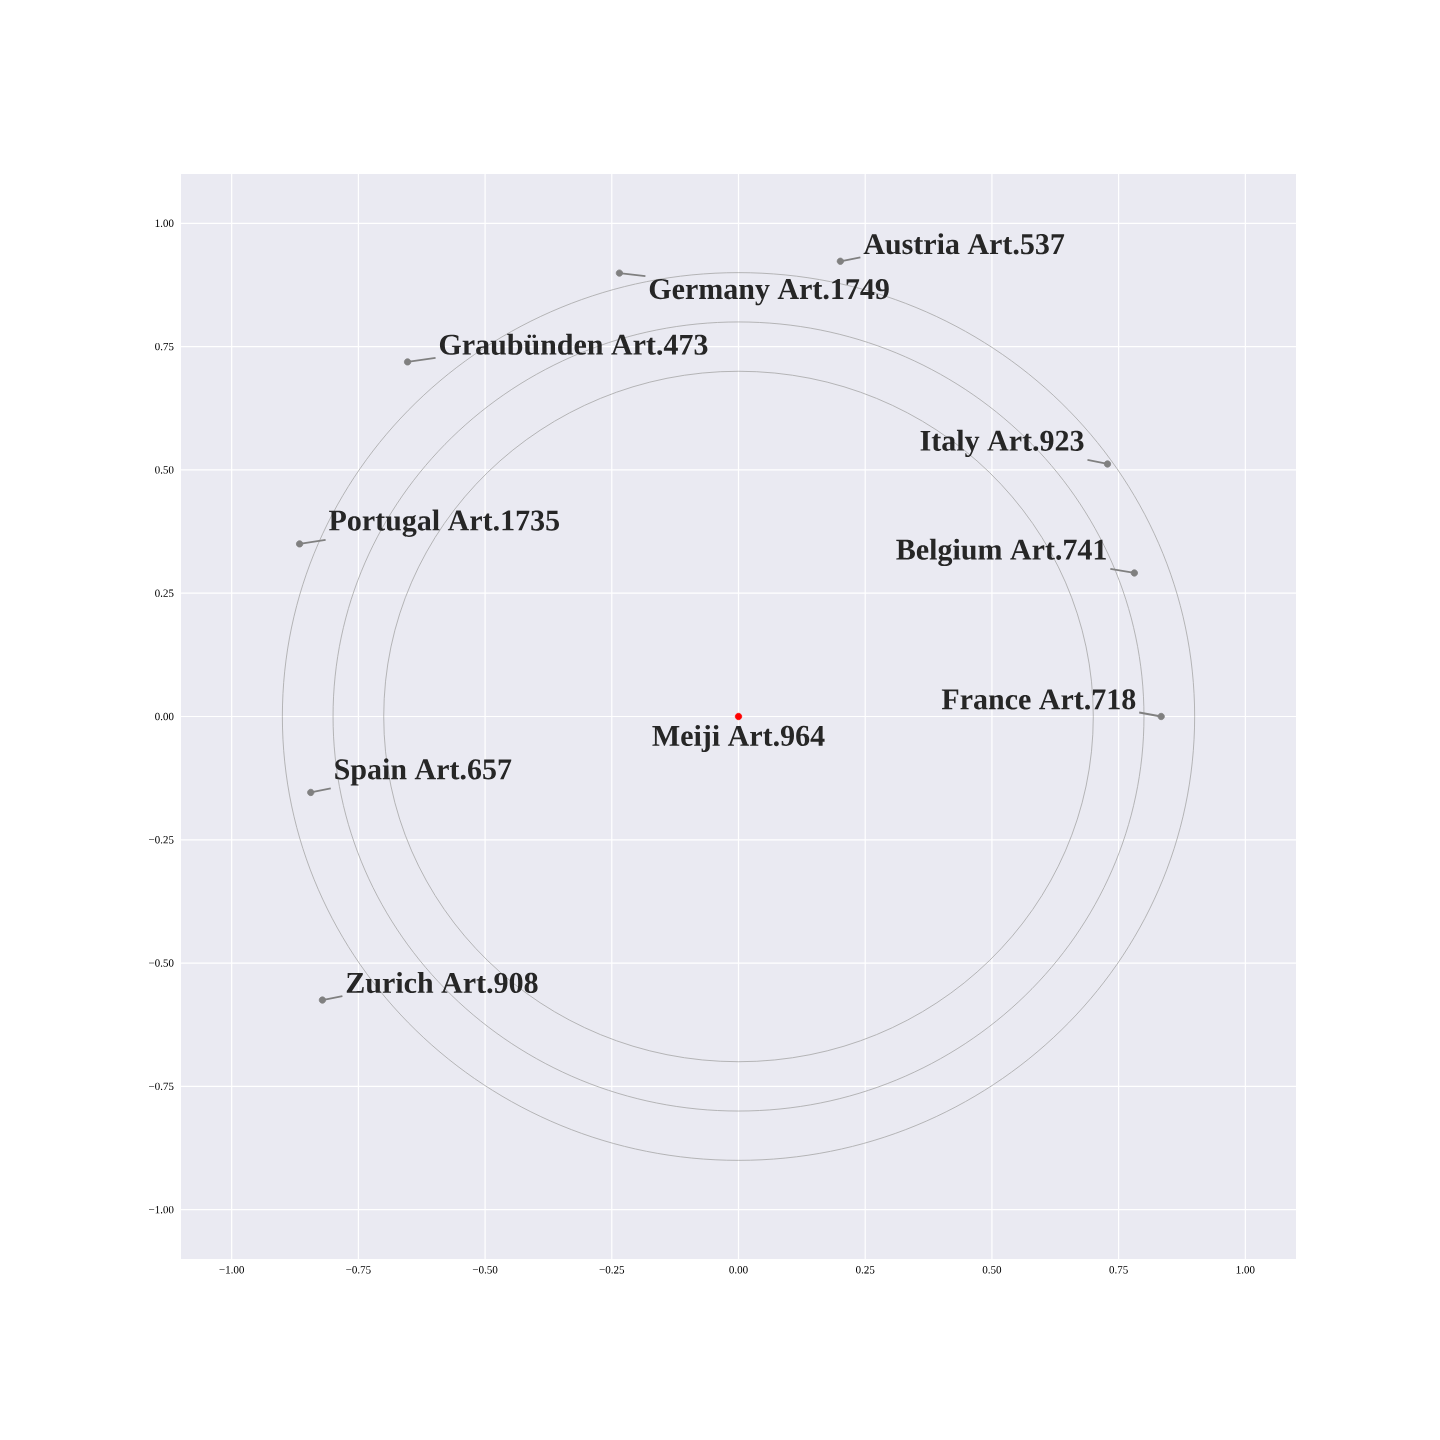 Image resolution: width=1440 pixels, height=1440 pixels. I want to click on annotation: Meiji Art.964, so click(738, 738).